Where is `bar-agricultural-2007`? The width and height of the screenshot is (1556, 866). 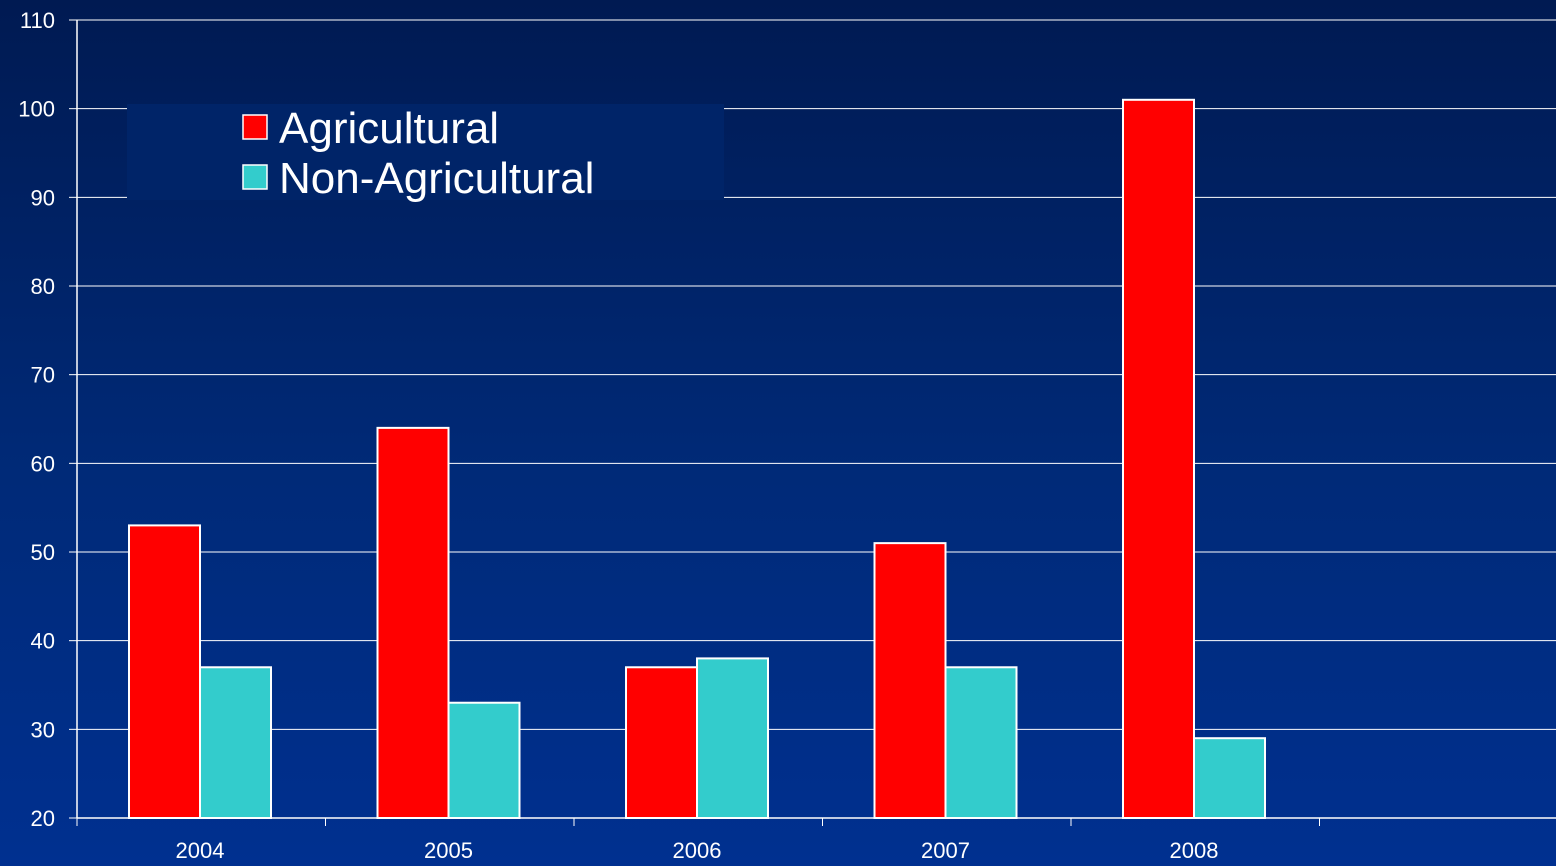
bar-agricultural-2007 is located at coordinates (910, 681).